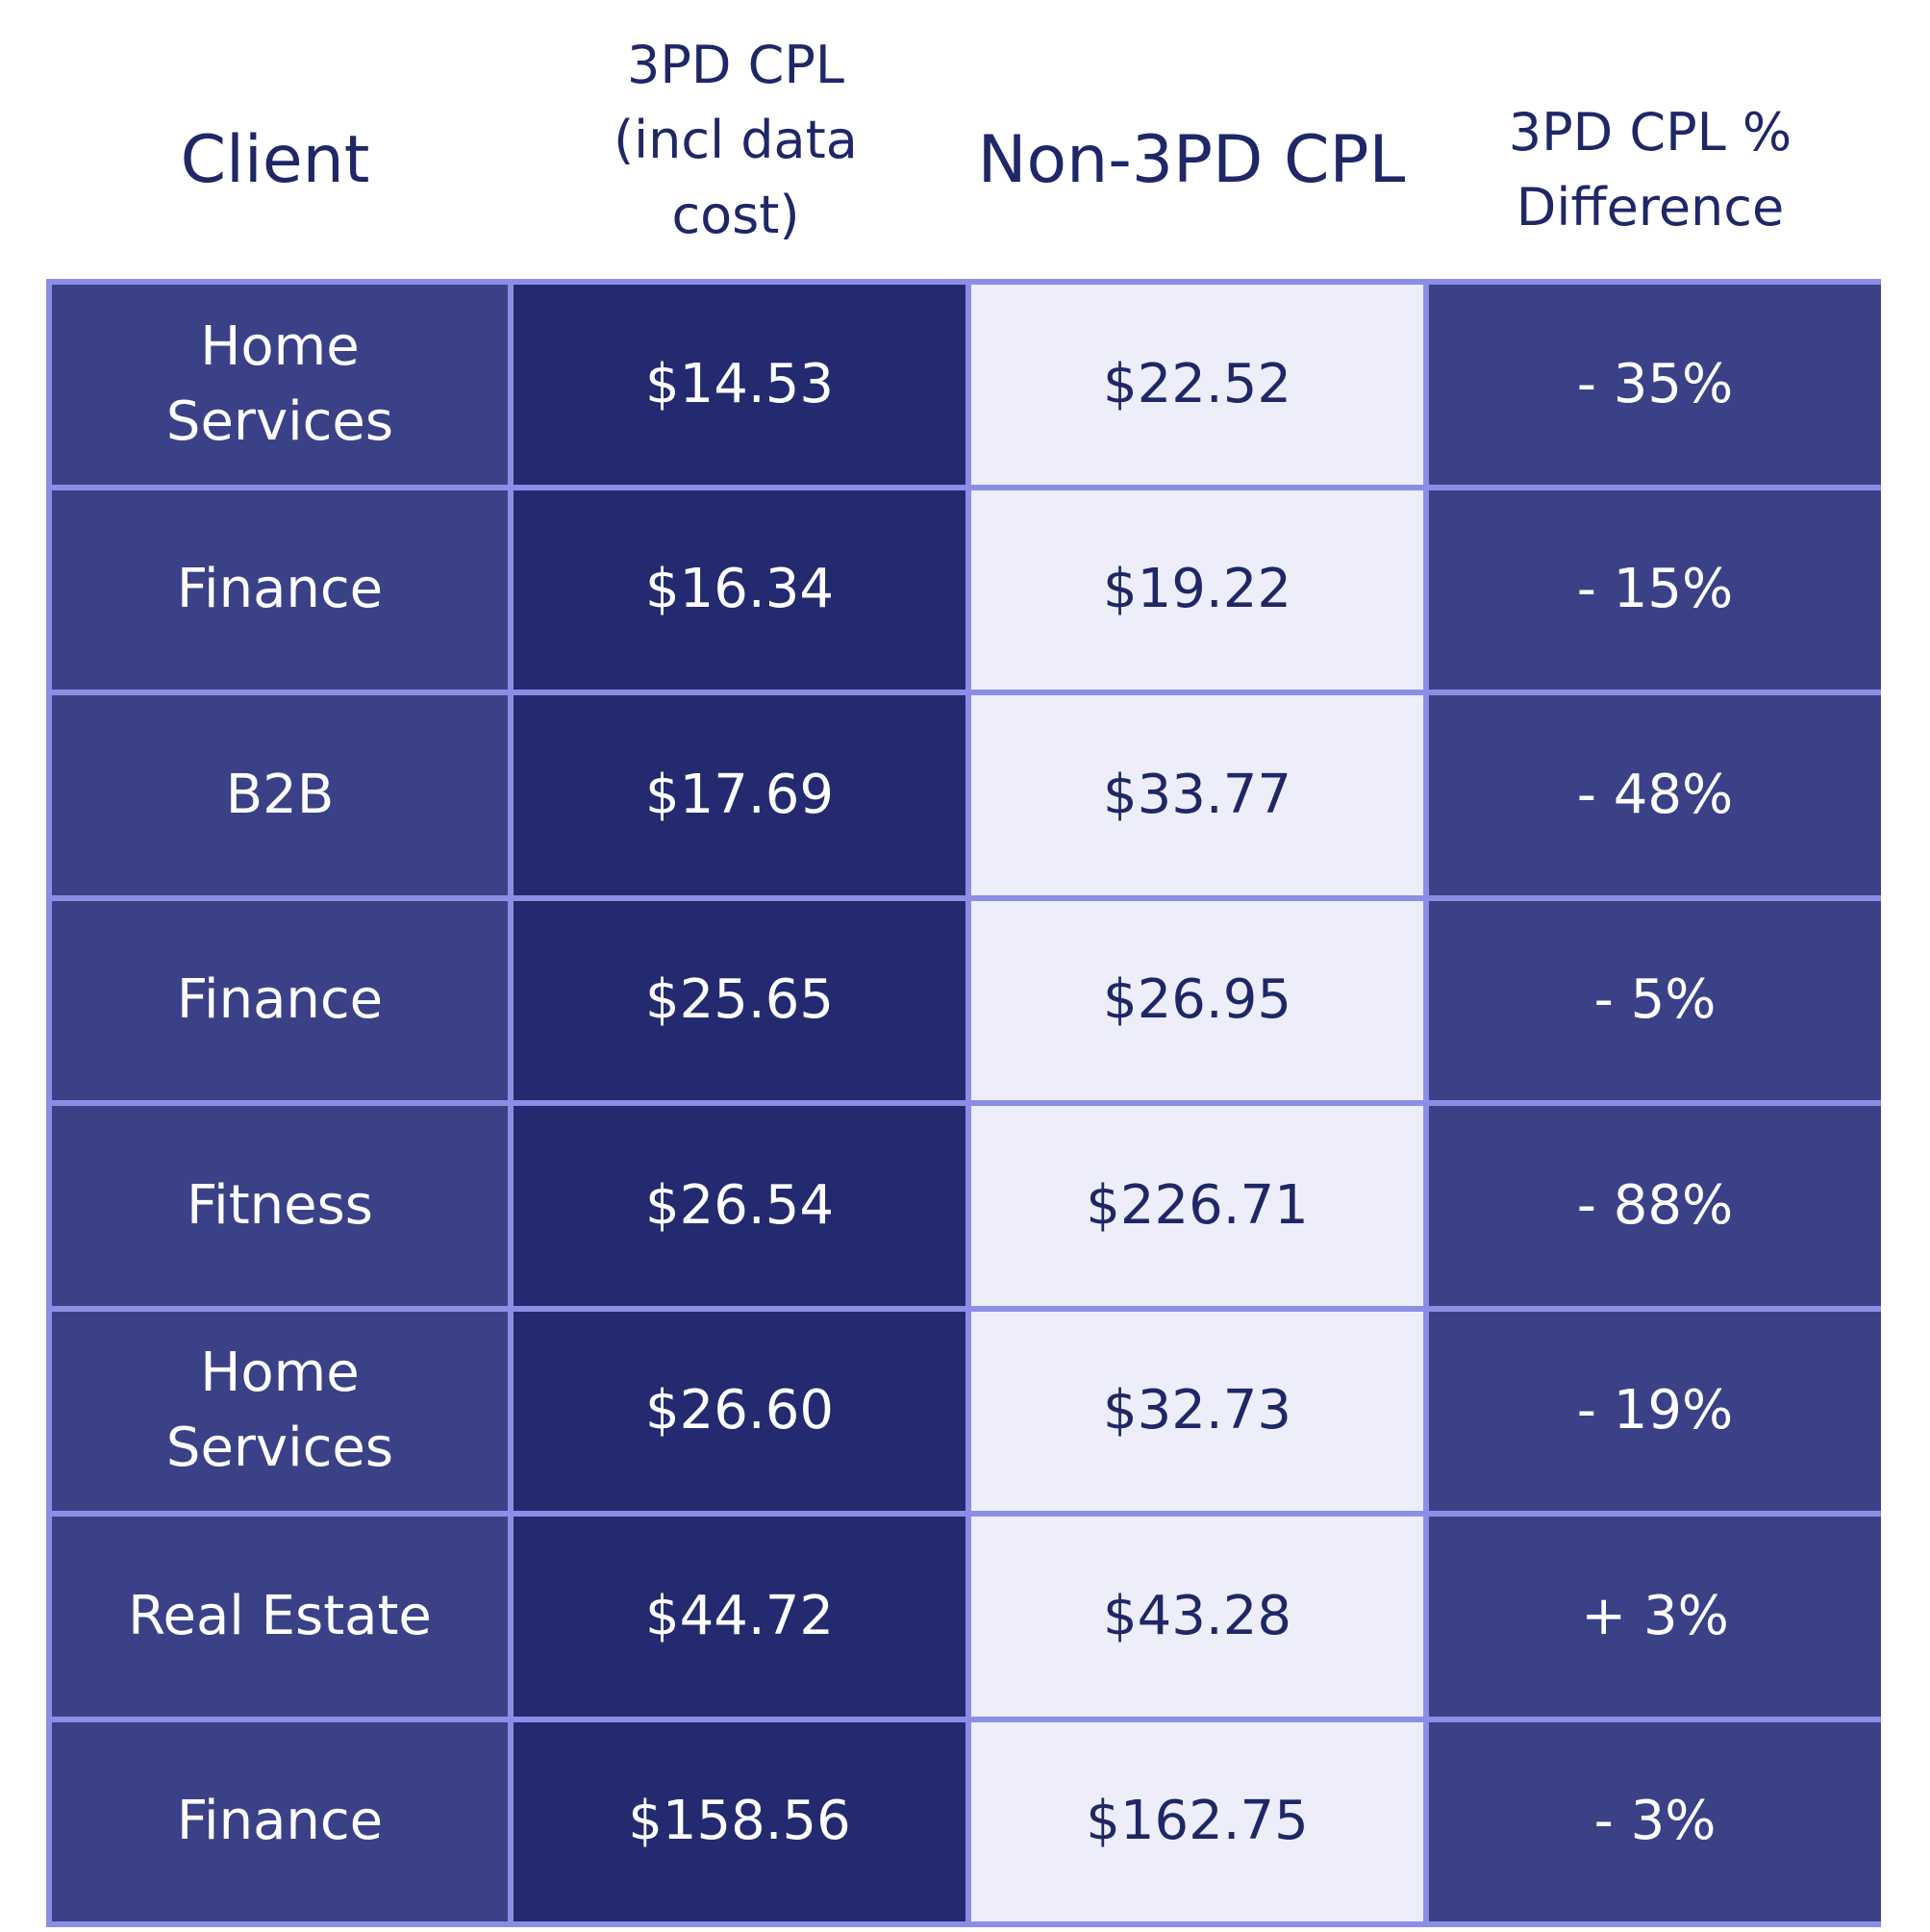 The image size is (1930, 1932). Describe the element at coordinates (1655, 1821) in the screenshot. I see `pct-difference-cell: - 3%` at that location.